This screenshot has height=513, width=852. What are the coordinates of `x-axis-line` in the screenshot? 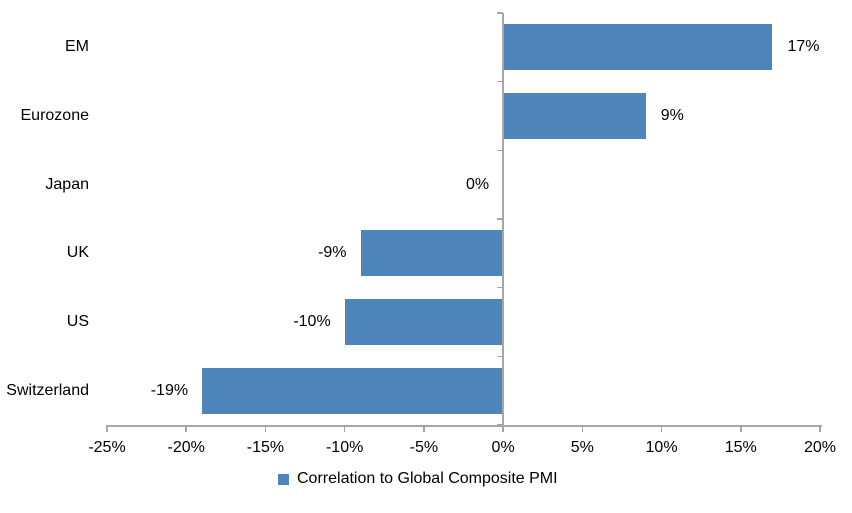 It's located at (464, 426).